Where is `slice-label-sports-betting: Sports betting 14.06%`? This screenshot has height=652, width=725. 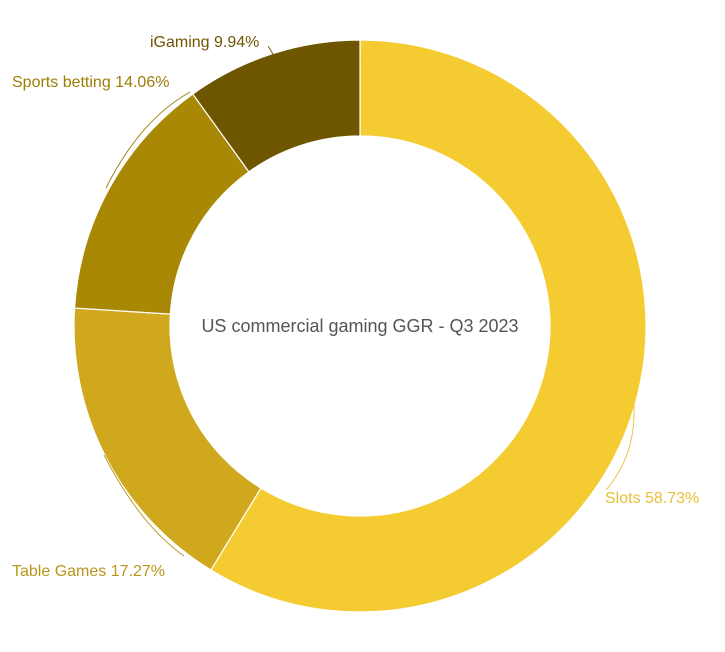
slice-label-sports-betting: Sports betting 14.06% is located at coordinates (90, 82).